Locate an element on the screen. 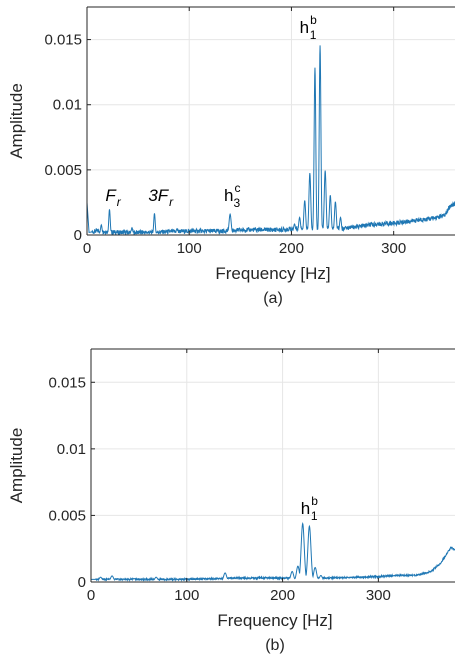 The width and height of the screenshot is (455, 666). peak-annotation: hc 3 is located at coordinates (232, 195).